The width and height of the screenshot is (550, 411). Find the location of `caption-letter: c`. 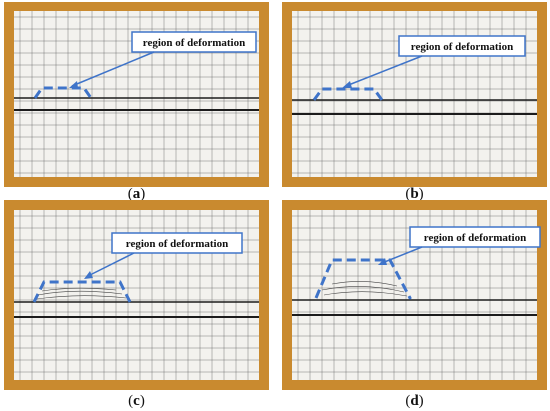

caption-letter: c is located at coordinates (136, 401).